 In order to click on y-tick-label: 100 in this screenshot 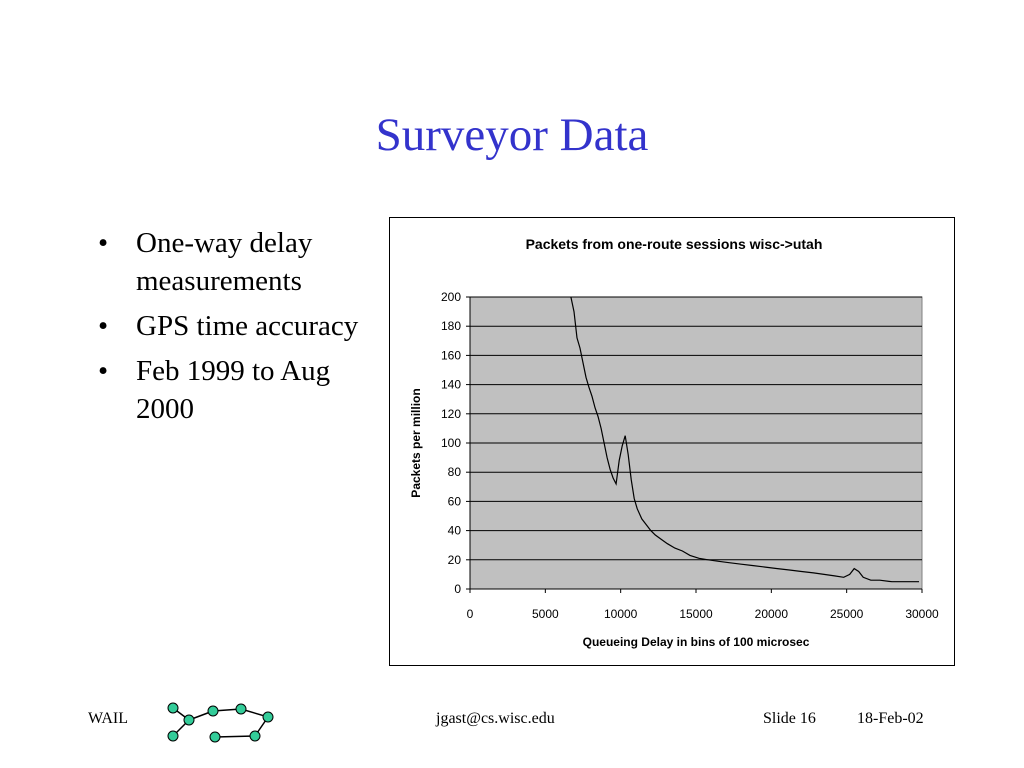, I will do `click(451, 443)`.